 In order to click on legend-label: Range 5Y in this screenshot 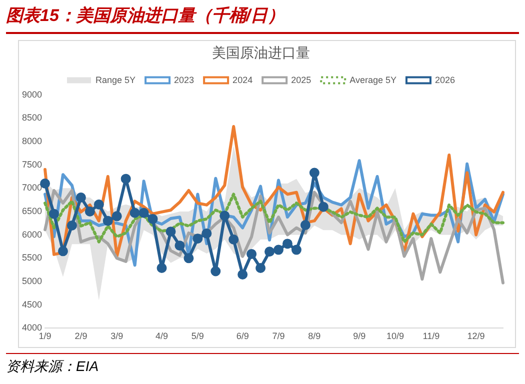, I will do `click(116, 79)`.